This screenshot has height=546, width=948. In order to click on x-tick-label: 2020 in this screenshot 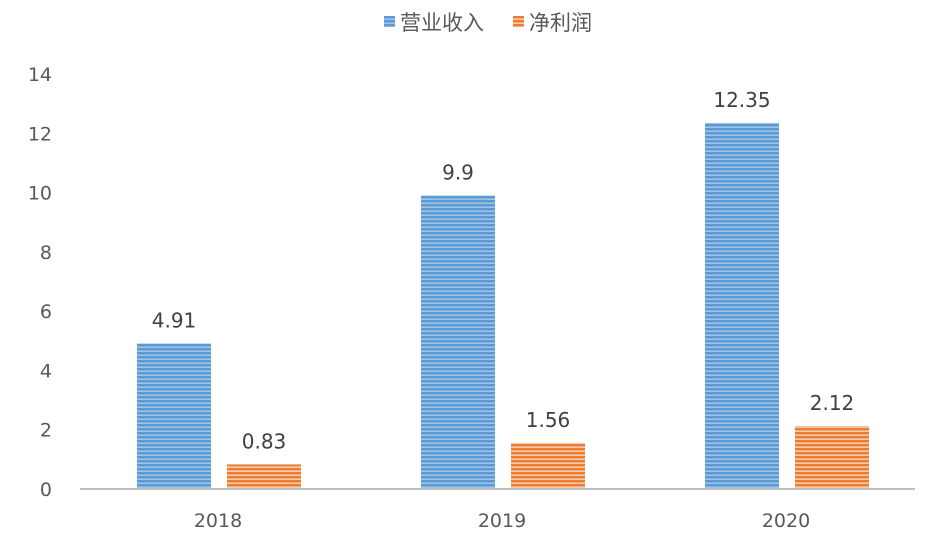, I will do `click(786, 521)`.